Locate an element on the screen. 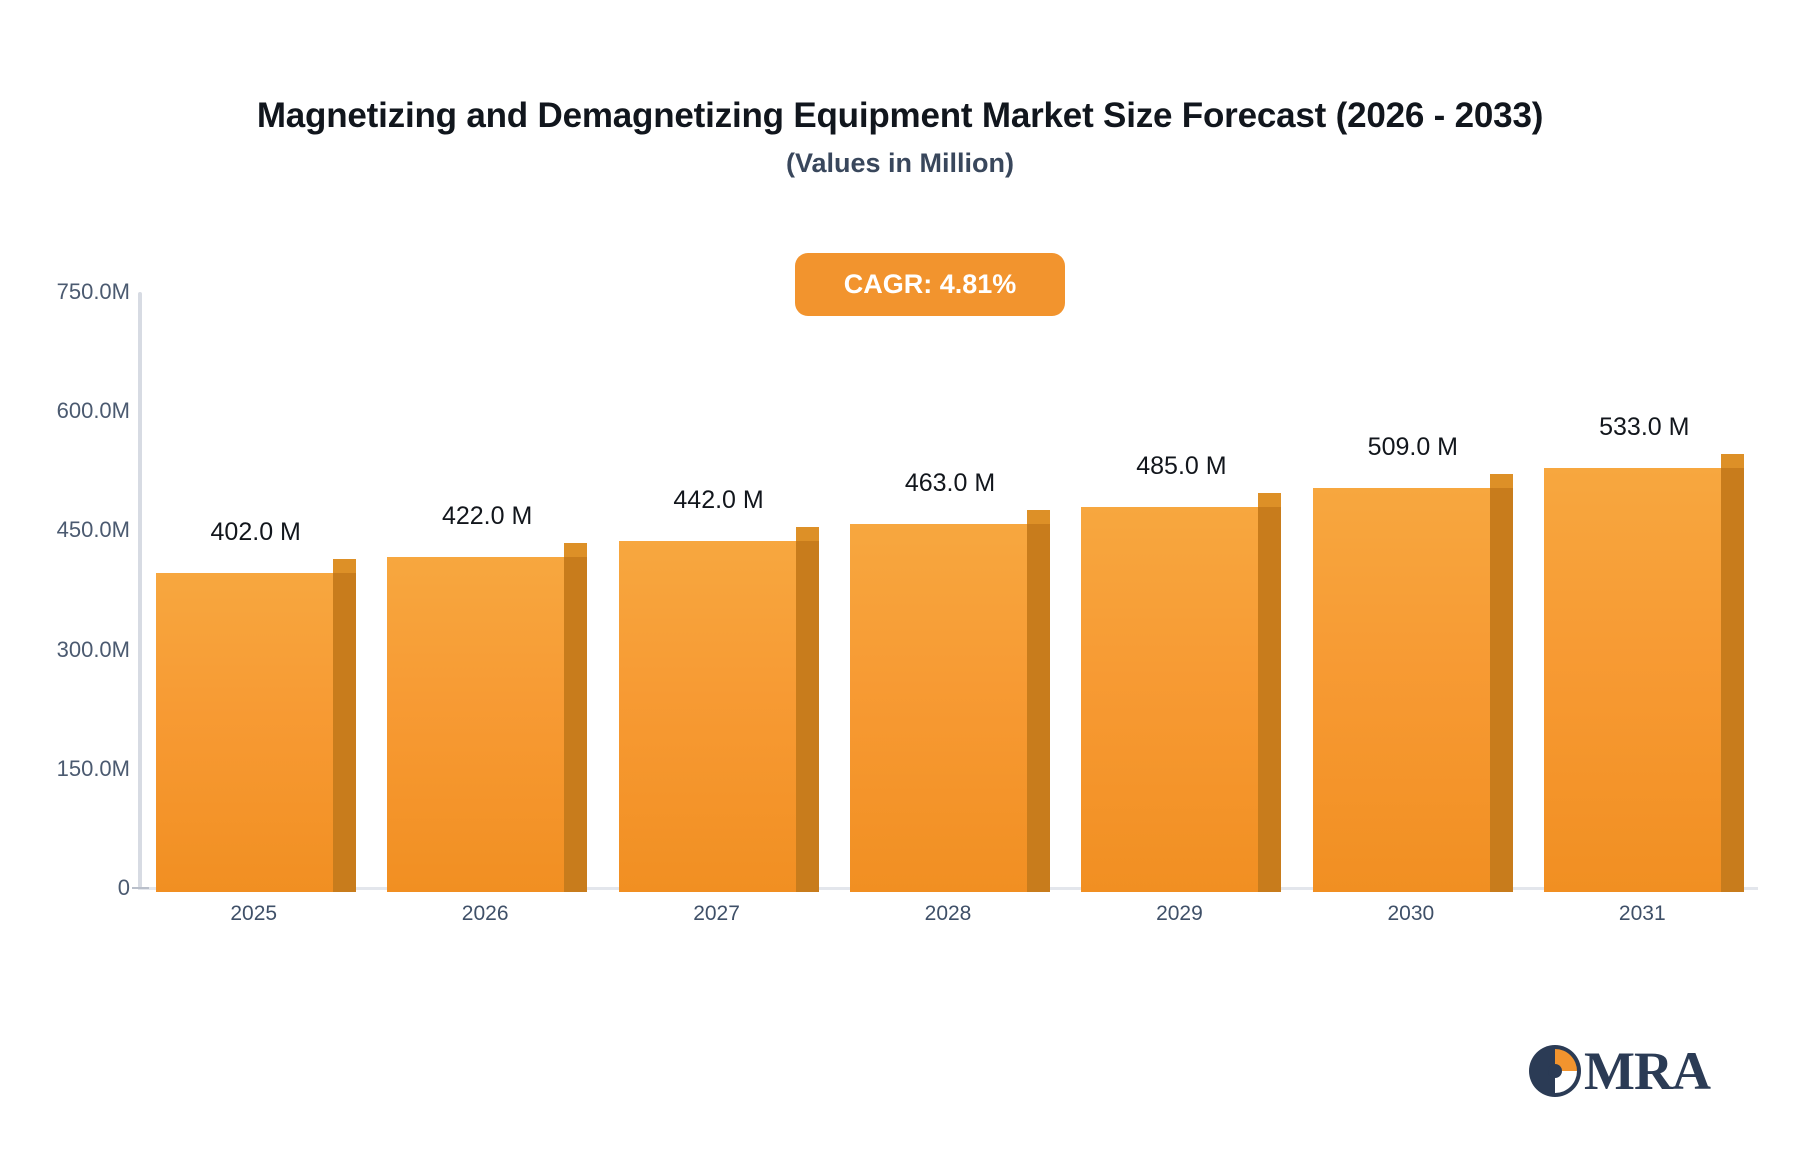  y-axis-ticks: 750.0M 600.0M 450.0M 300.0M 150.0M 0 is located at coordinates (74, 578).